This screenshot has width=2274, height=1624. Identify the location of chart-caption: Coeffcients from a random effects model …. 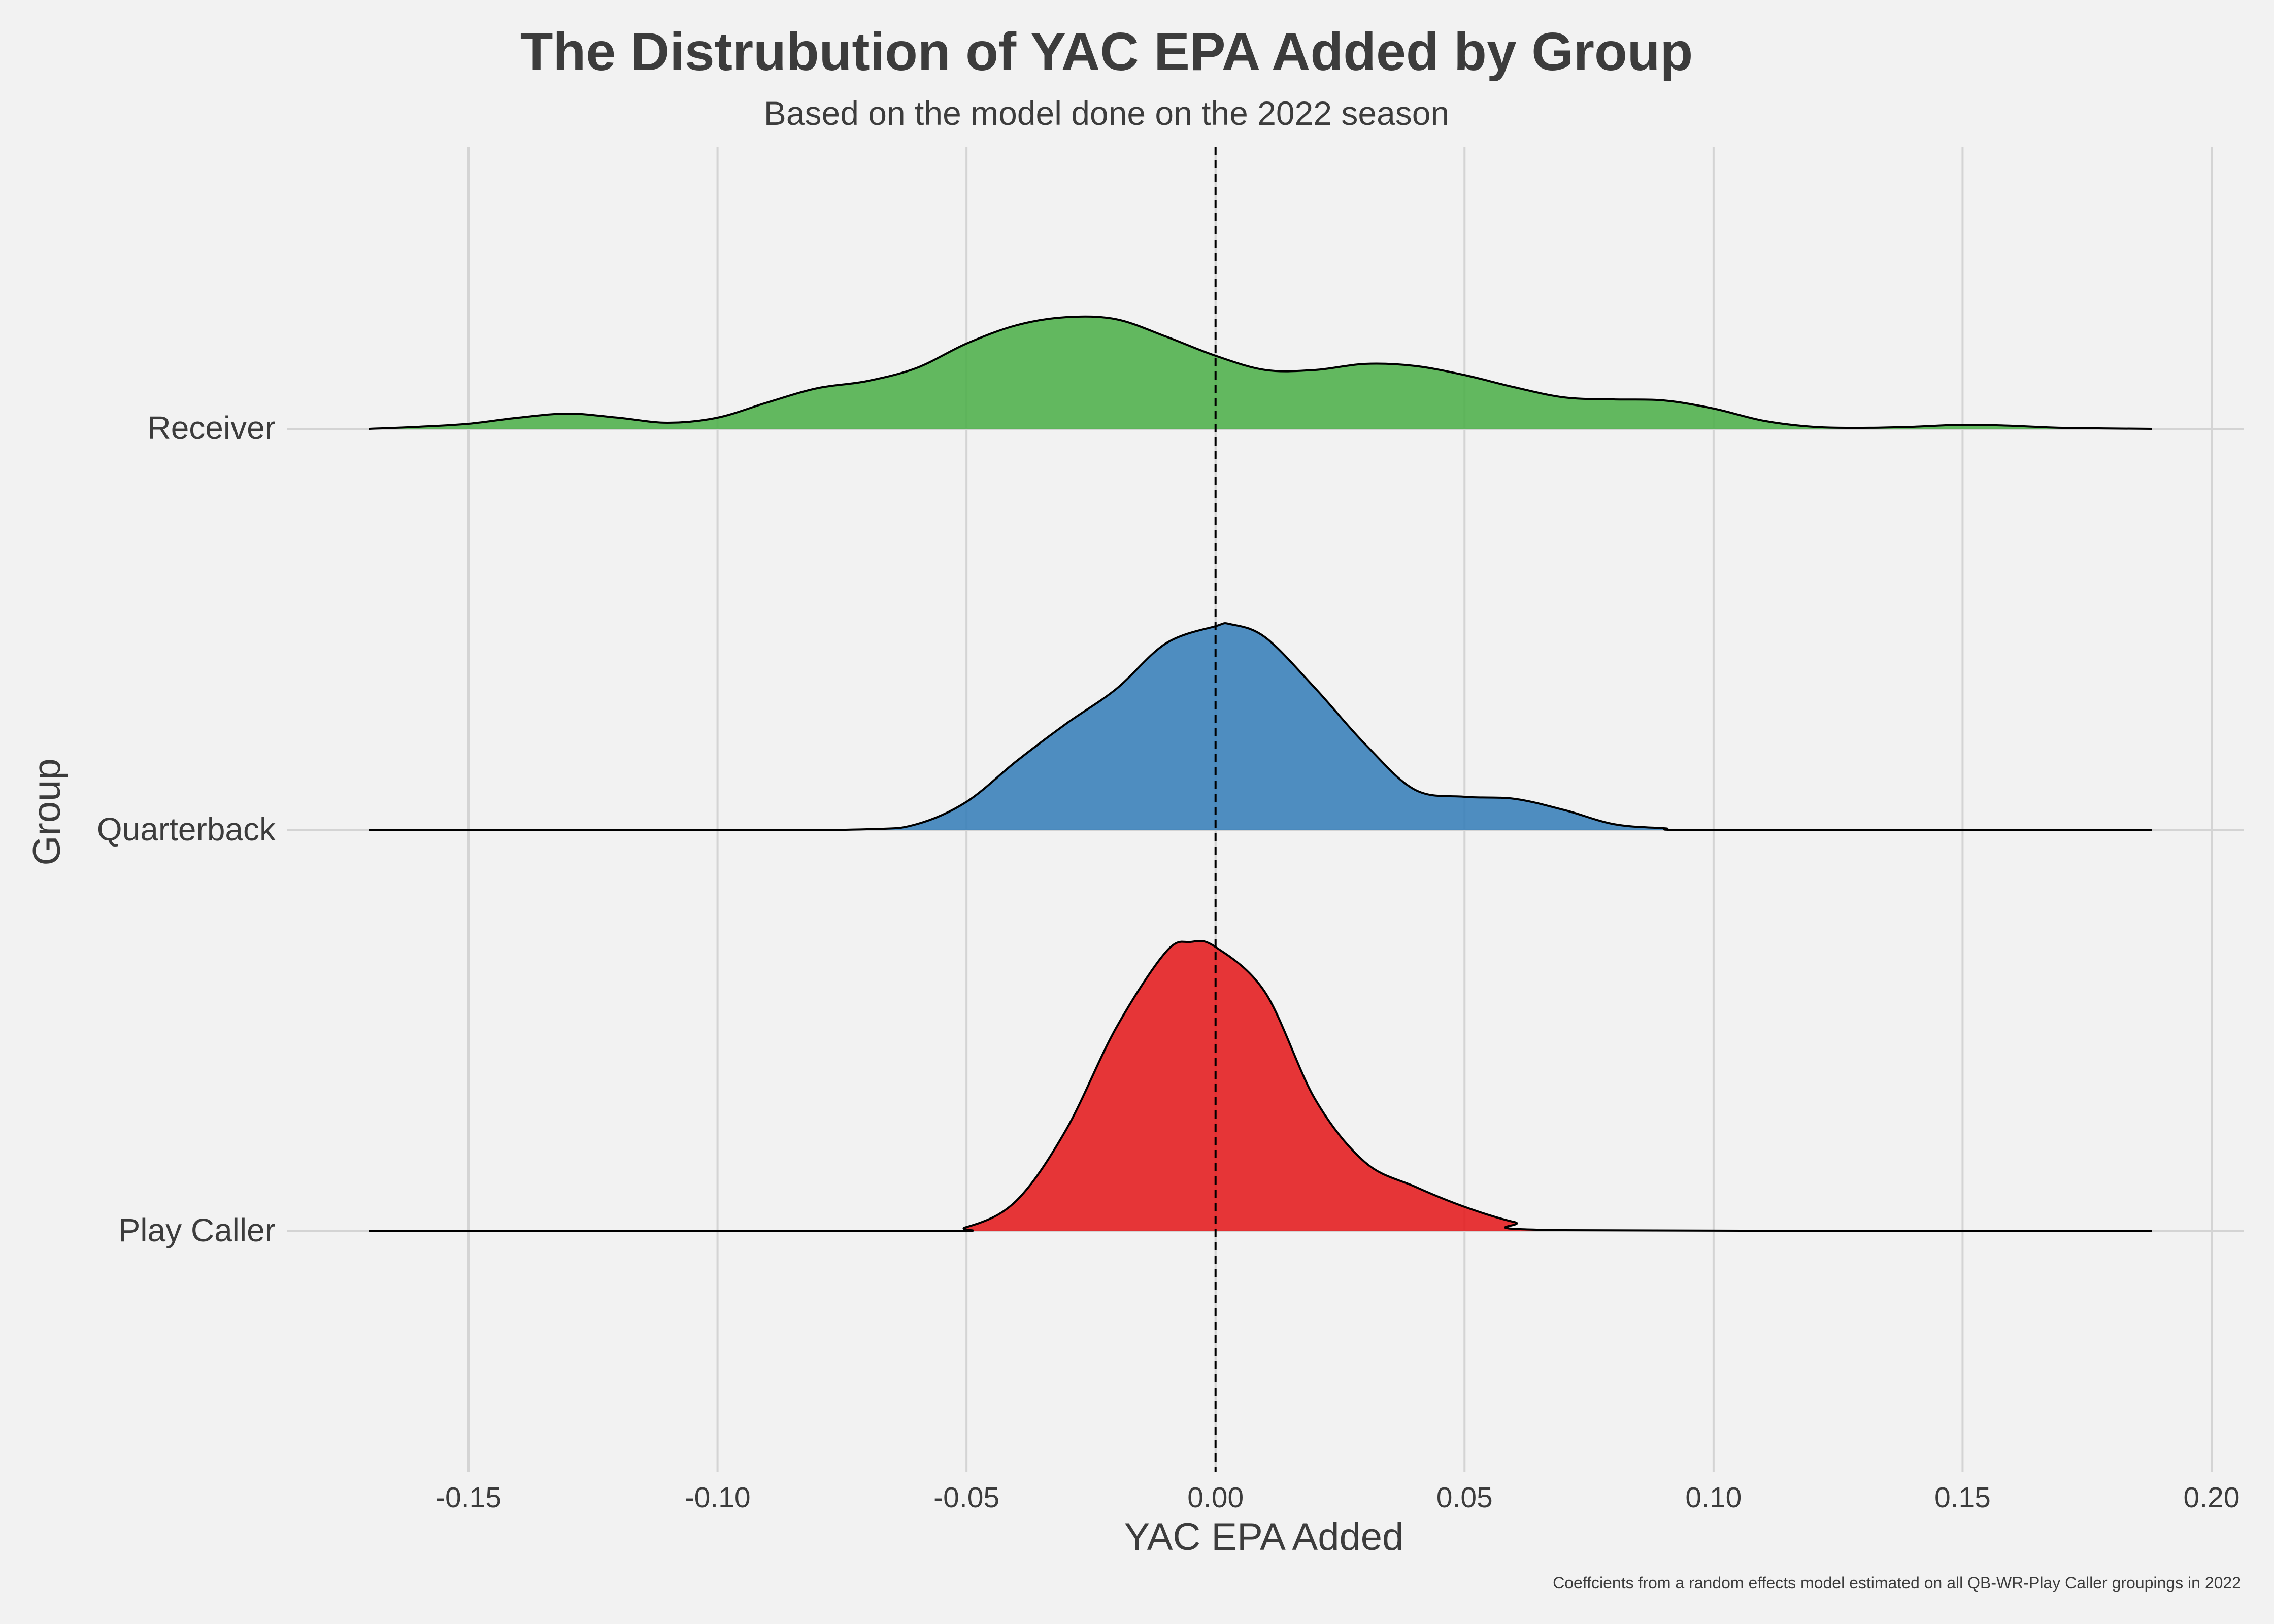
(1897, 1583).